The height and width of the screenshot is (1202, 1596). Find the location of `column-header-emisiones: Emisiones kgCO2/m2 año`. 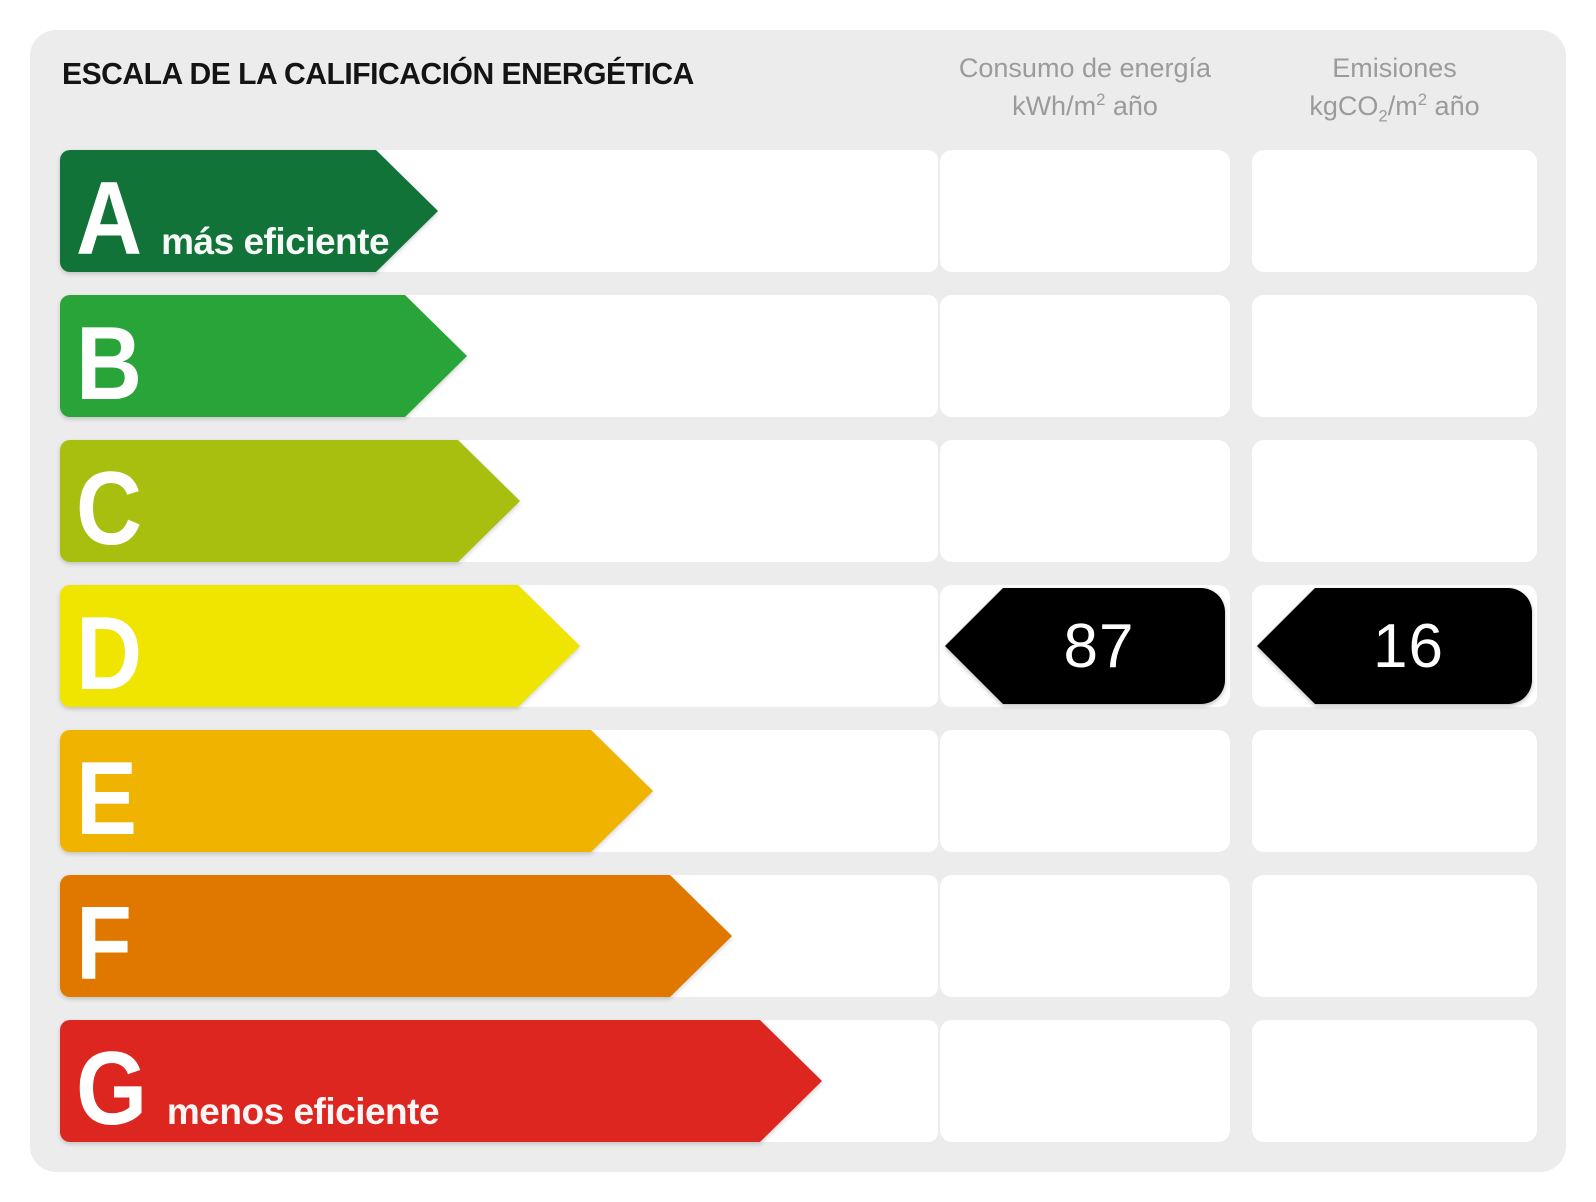

column-header-emisiones: Emisiones kgCO2/m2 año is located at coordinates (1394, 89).